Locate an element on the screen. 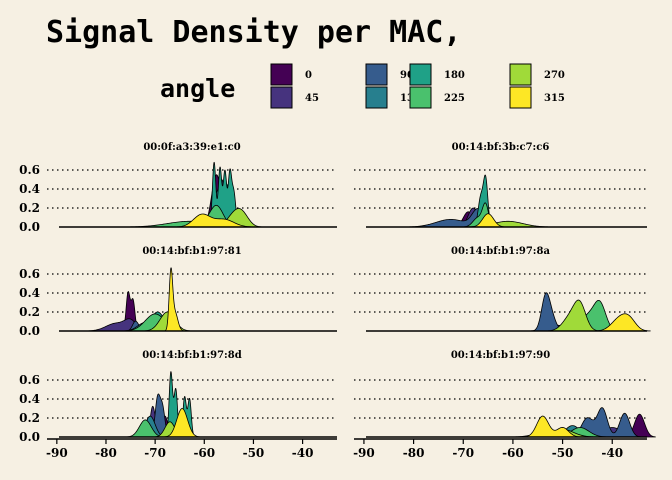  panel-0: 00:0f:a3:39:e1:c0 0.0 0.2 0.4 0.6 is located at coordinates (178, 188).